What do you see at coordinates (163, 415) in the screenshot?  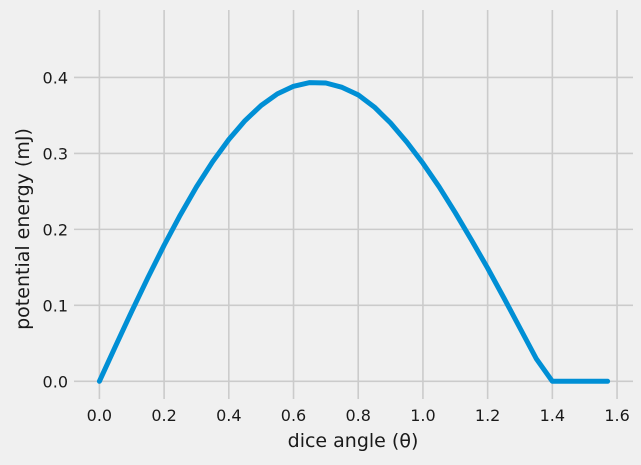 I see `x-tick-label: 0.2` at bounding box center [163, 415].